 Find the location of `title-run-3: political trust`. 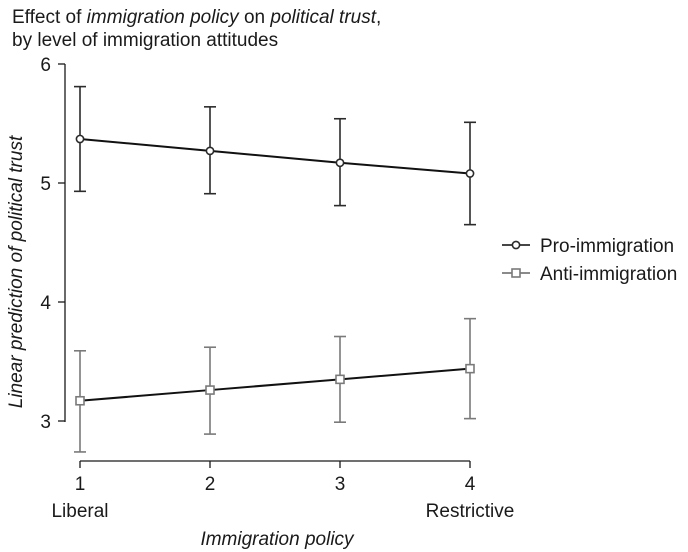

title-run-3: political trust is located at coordinates (322, 17).